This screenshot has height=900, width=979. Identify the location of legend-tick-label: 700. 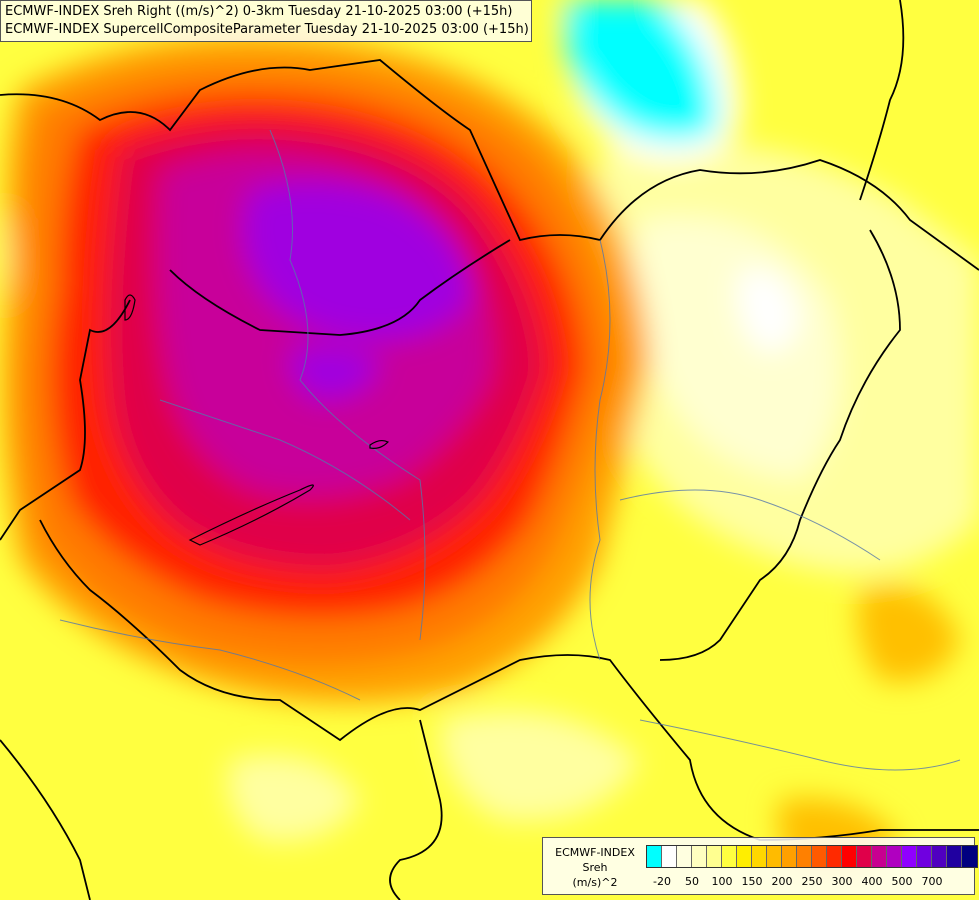
(932, 881).